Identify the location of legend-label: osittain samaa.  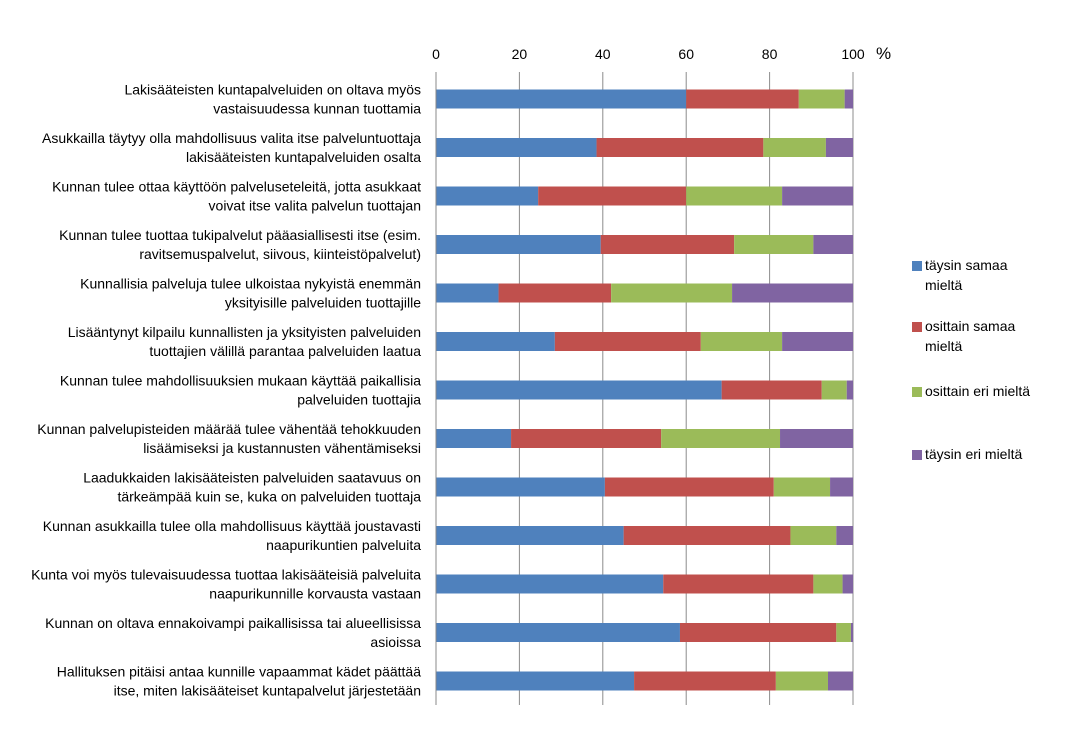
(970, 326).